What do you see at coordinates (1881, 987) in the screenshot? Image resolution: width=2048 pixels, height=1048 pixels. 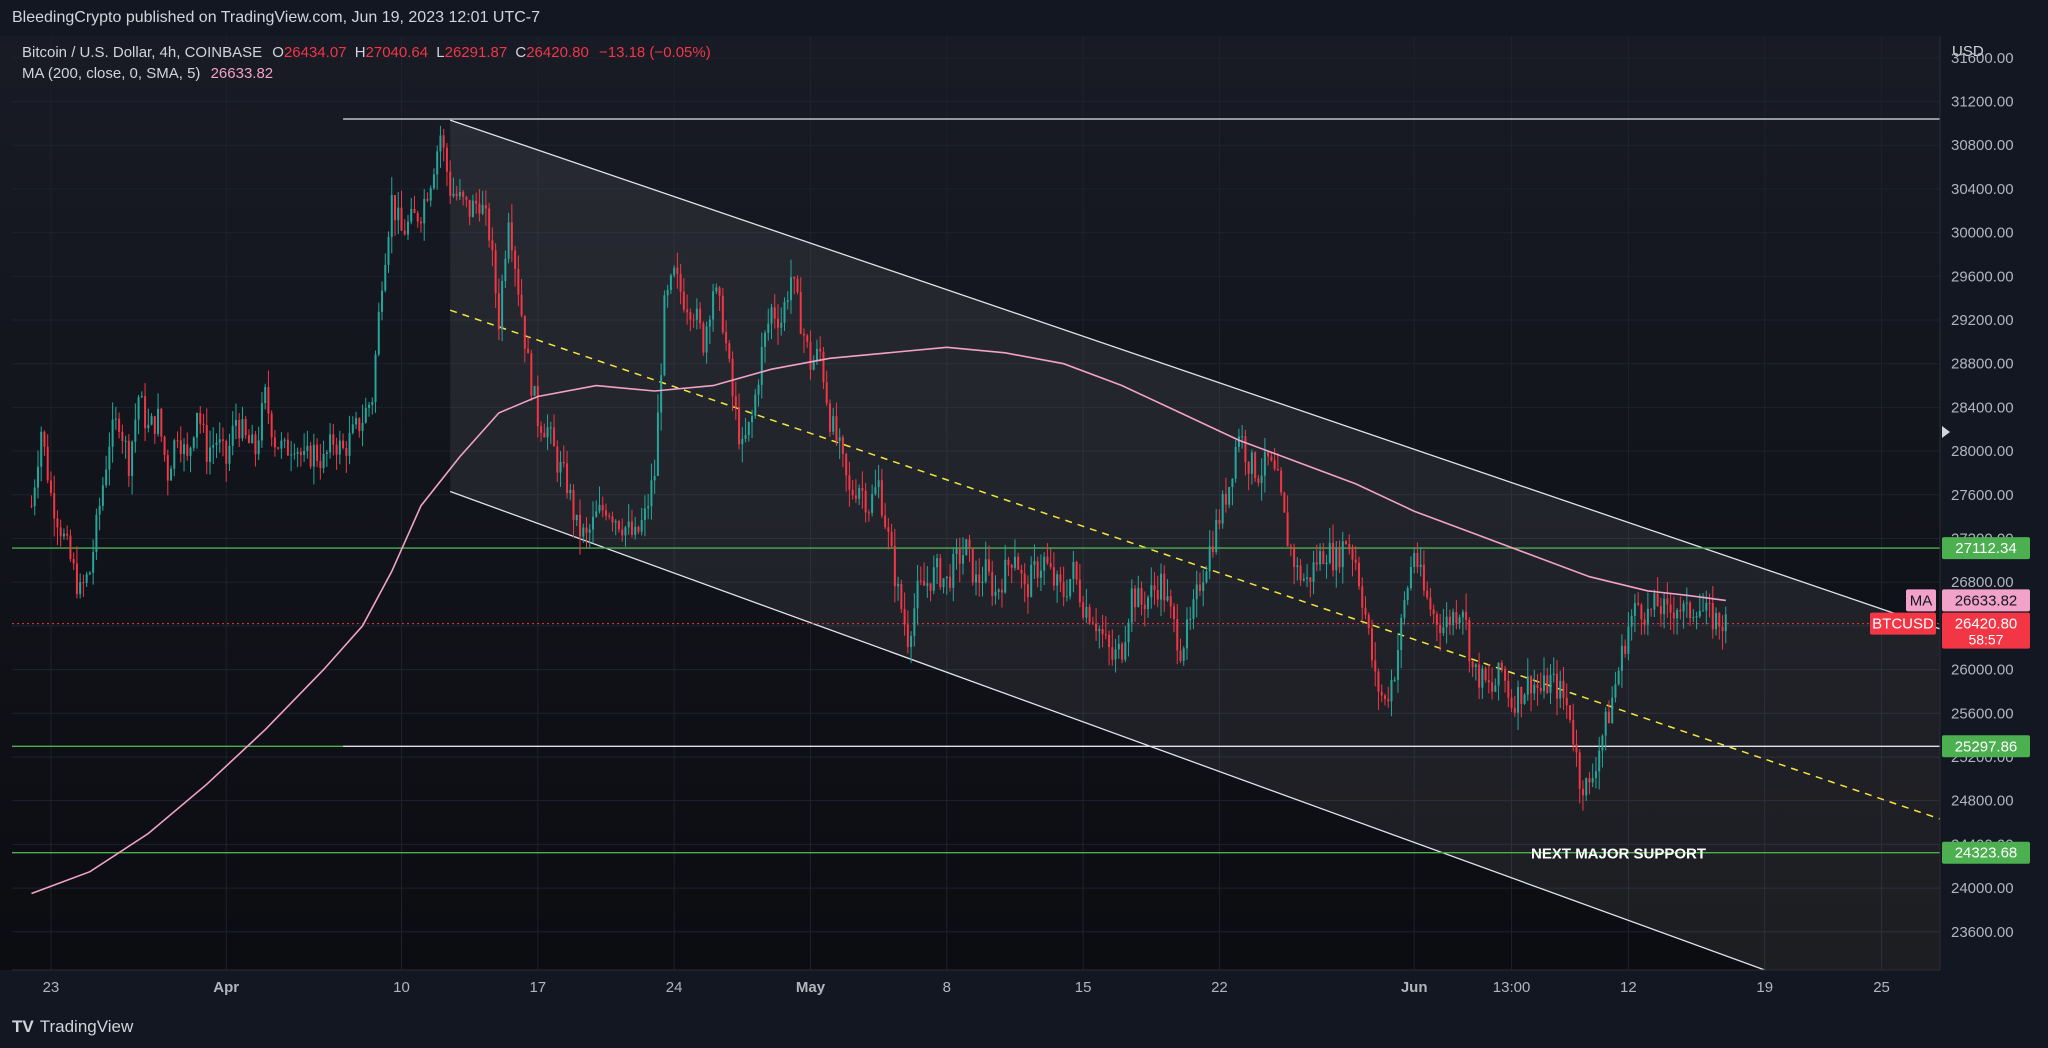 I see `x-tick-label: 25` at bounding box center [1881, 987].